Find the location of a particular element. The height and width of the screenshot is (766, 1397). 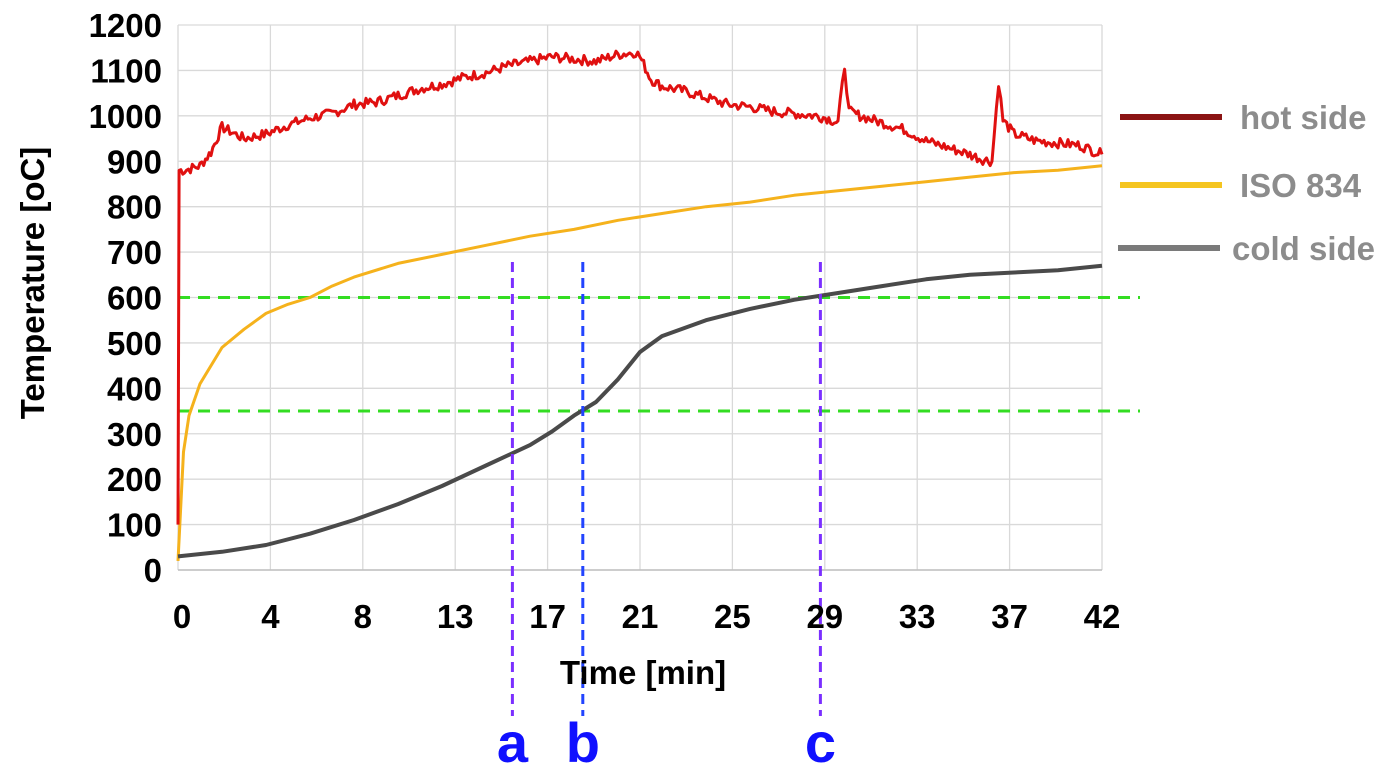

x-tick-label: 37 is located at coordinates (1009, 616).